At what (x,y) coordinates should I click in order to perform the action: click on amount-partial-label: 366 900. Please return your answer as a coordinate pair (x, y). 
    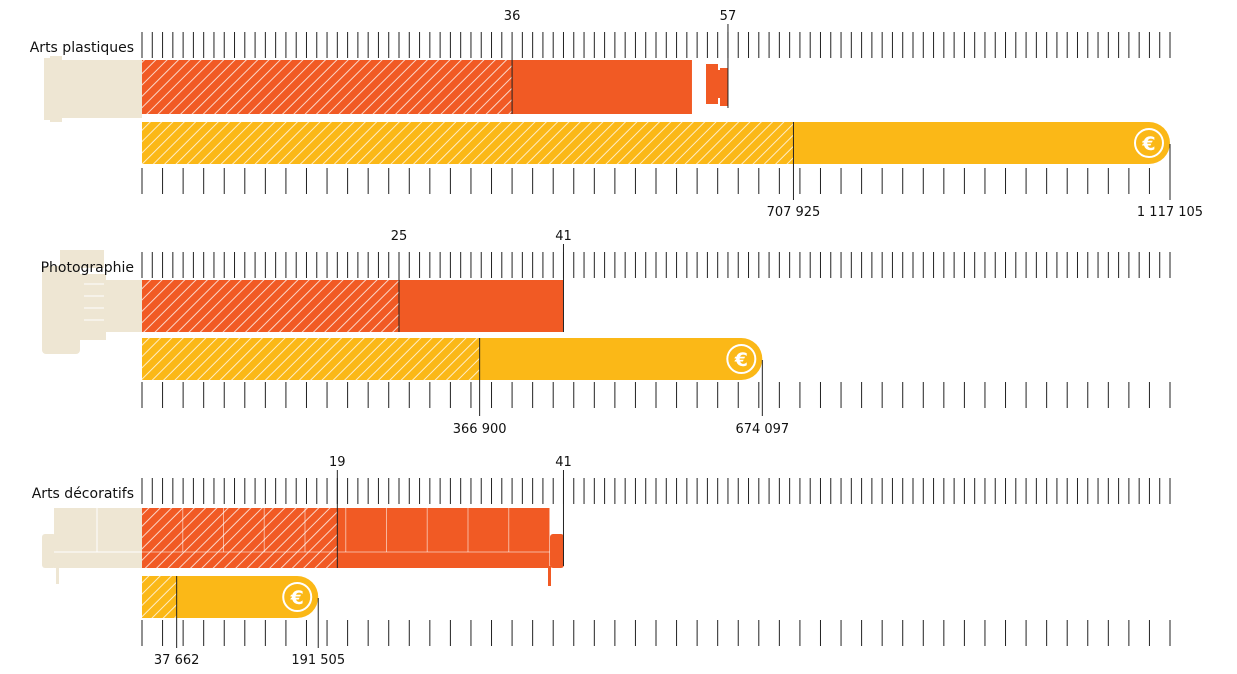
    Looking at the image, I should click on (480, 429).